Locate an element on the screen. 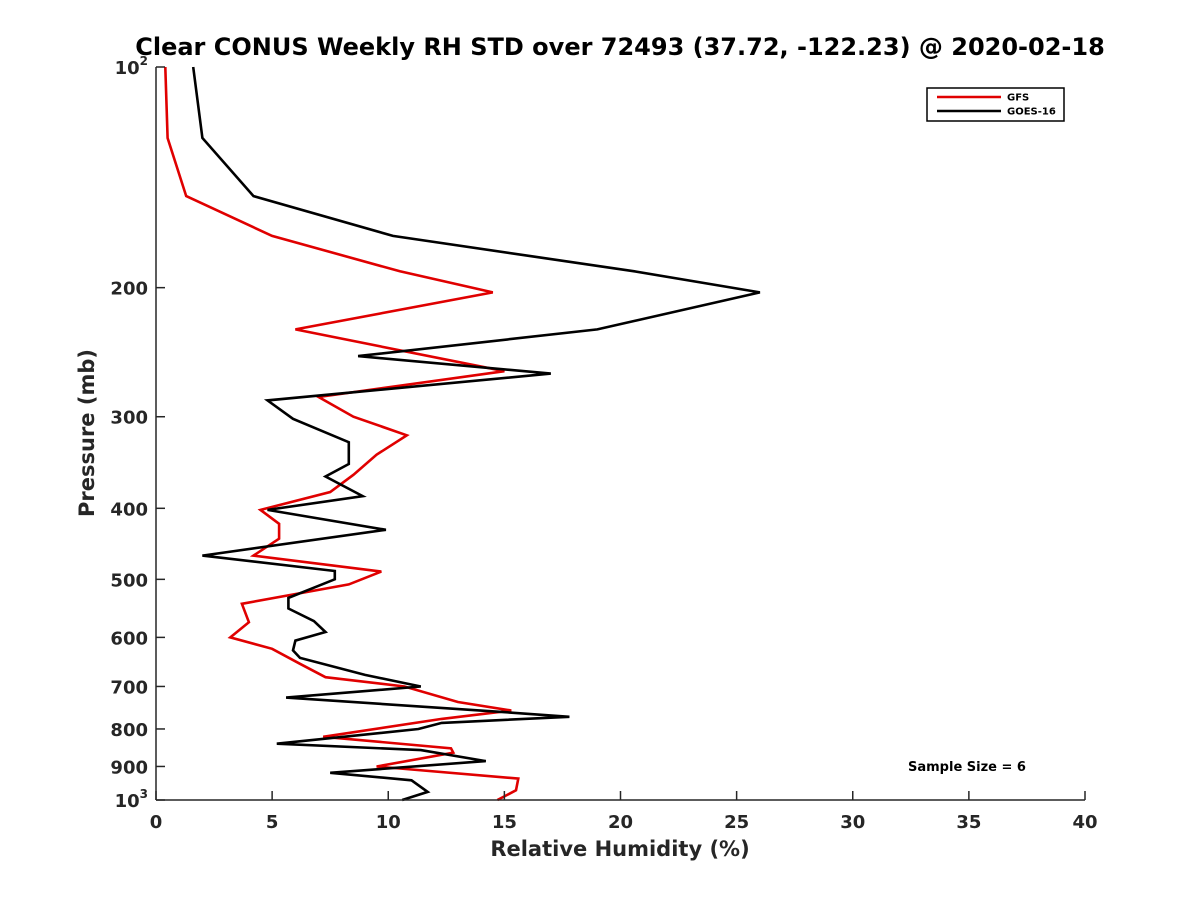  y-tick-label: 600 is located at coordinates (129, 638).